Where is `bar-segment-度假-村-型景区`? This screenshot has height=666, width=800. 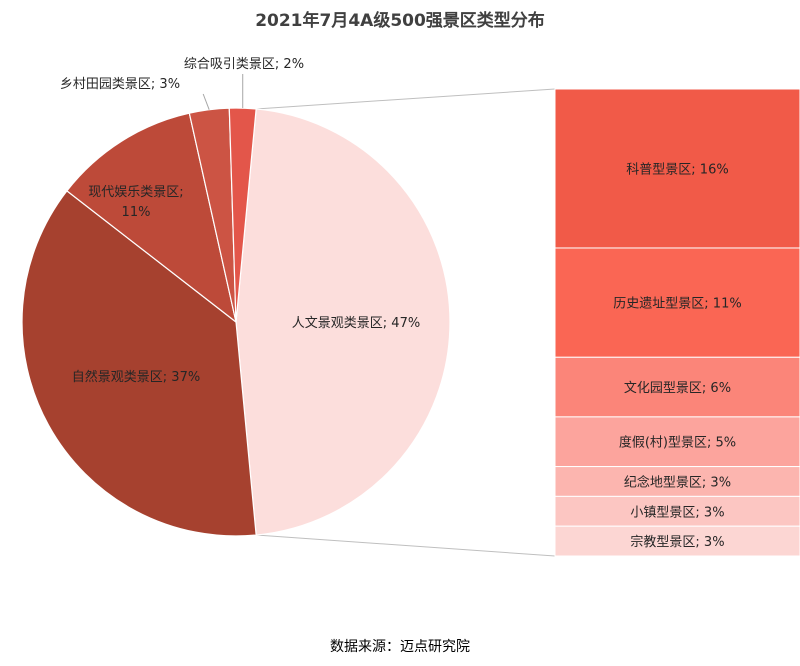
bar-segment-度假-村-型景区 is located at coordinates (677, 442).